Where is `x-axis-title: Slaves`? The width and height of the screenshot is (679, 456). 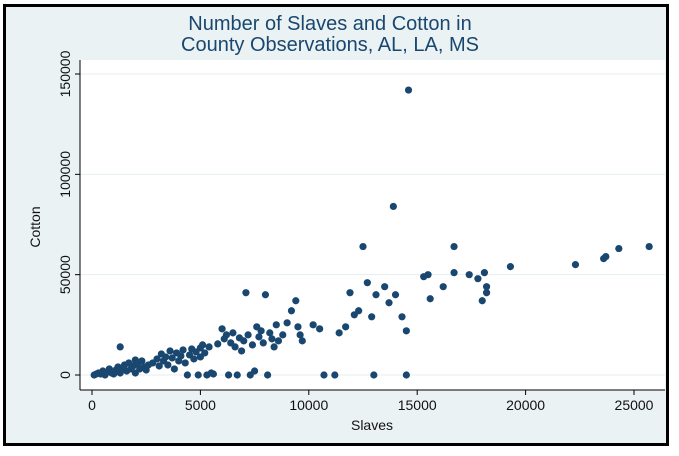 x-axis-title: Slaves is located at coordinates (372, 425).